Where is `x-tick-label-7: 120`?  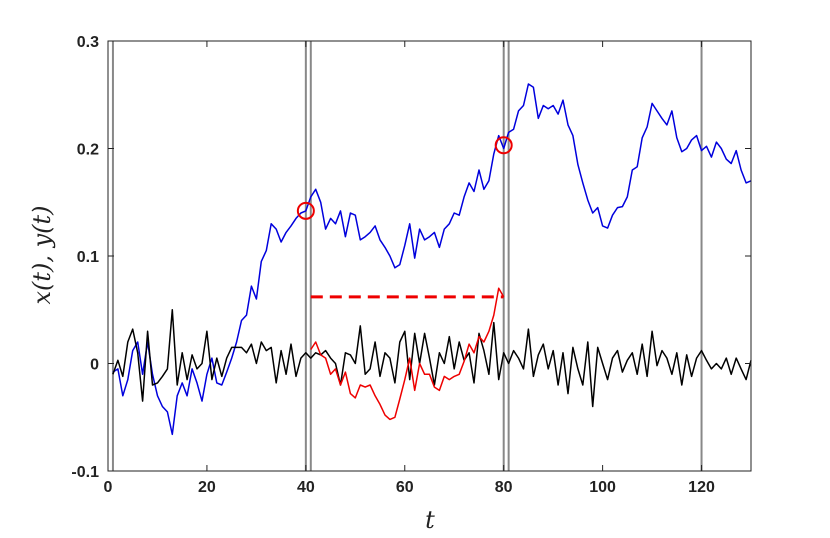 x-tick-label-7: 120 is located at coordinates (701, 487).